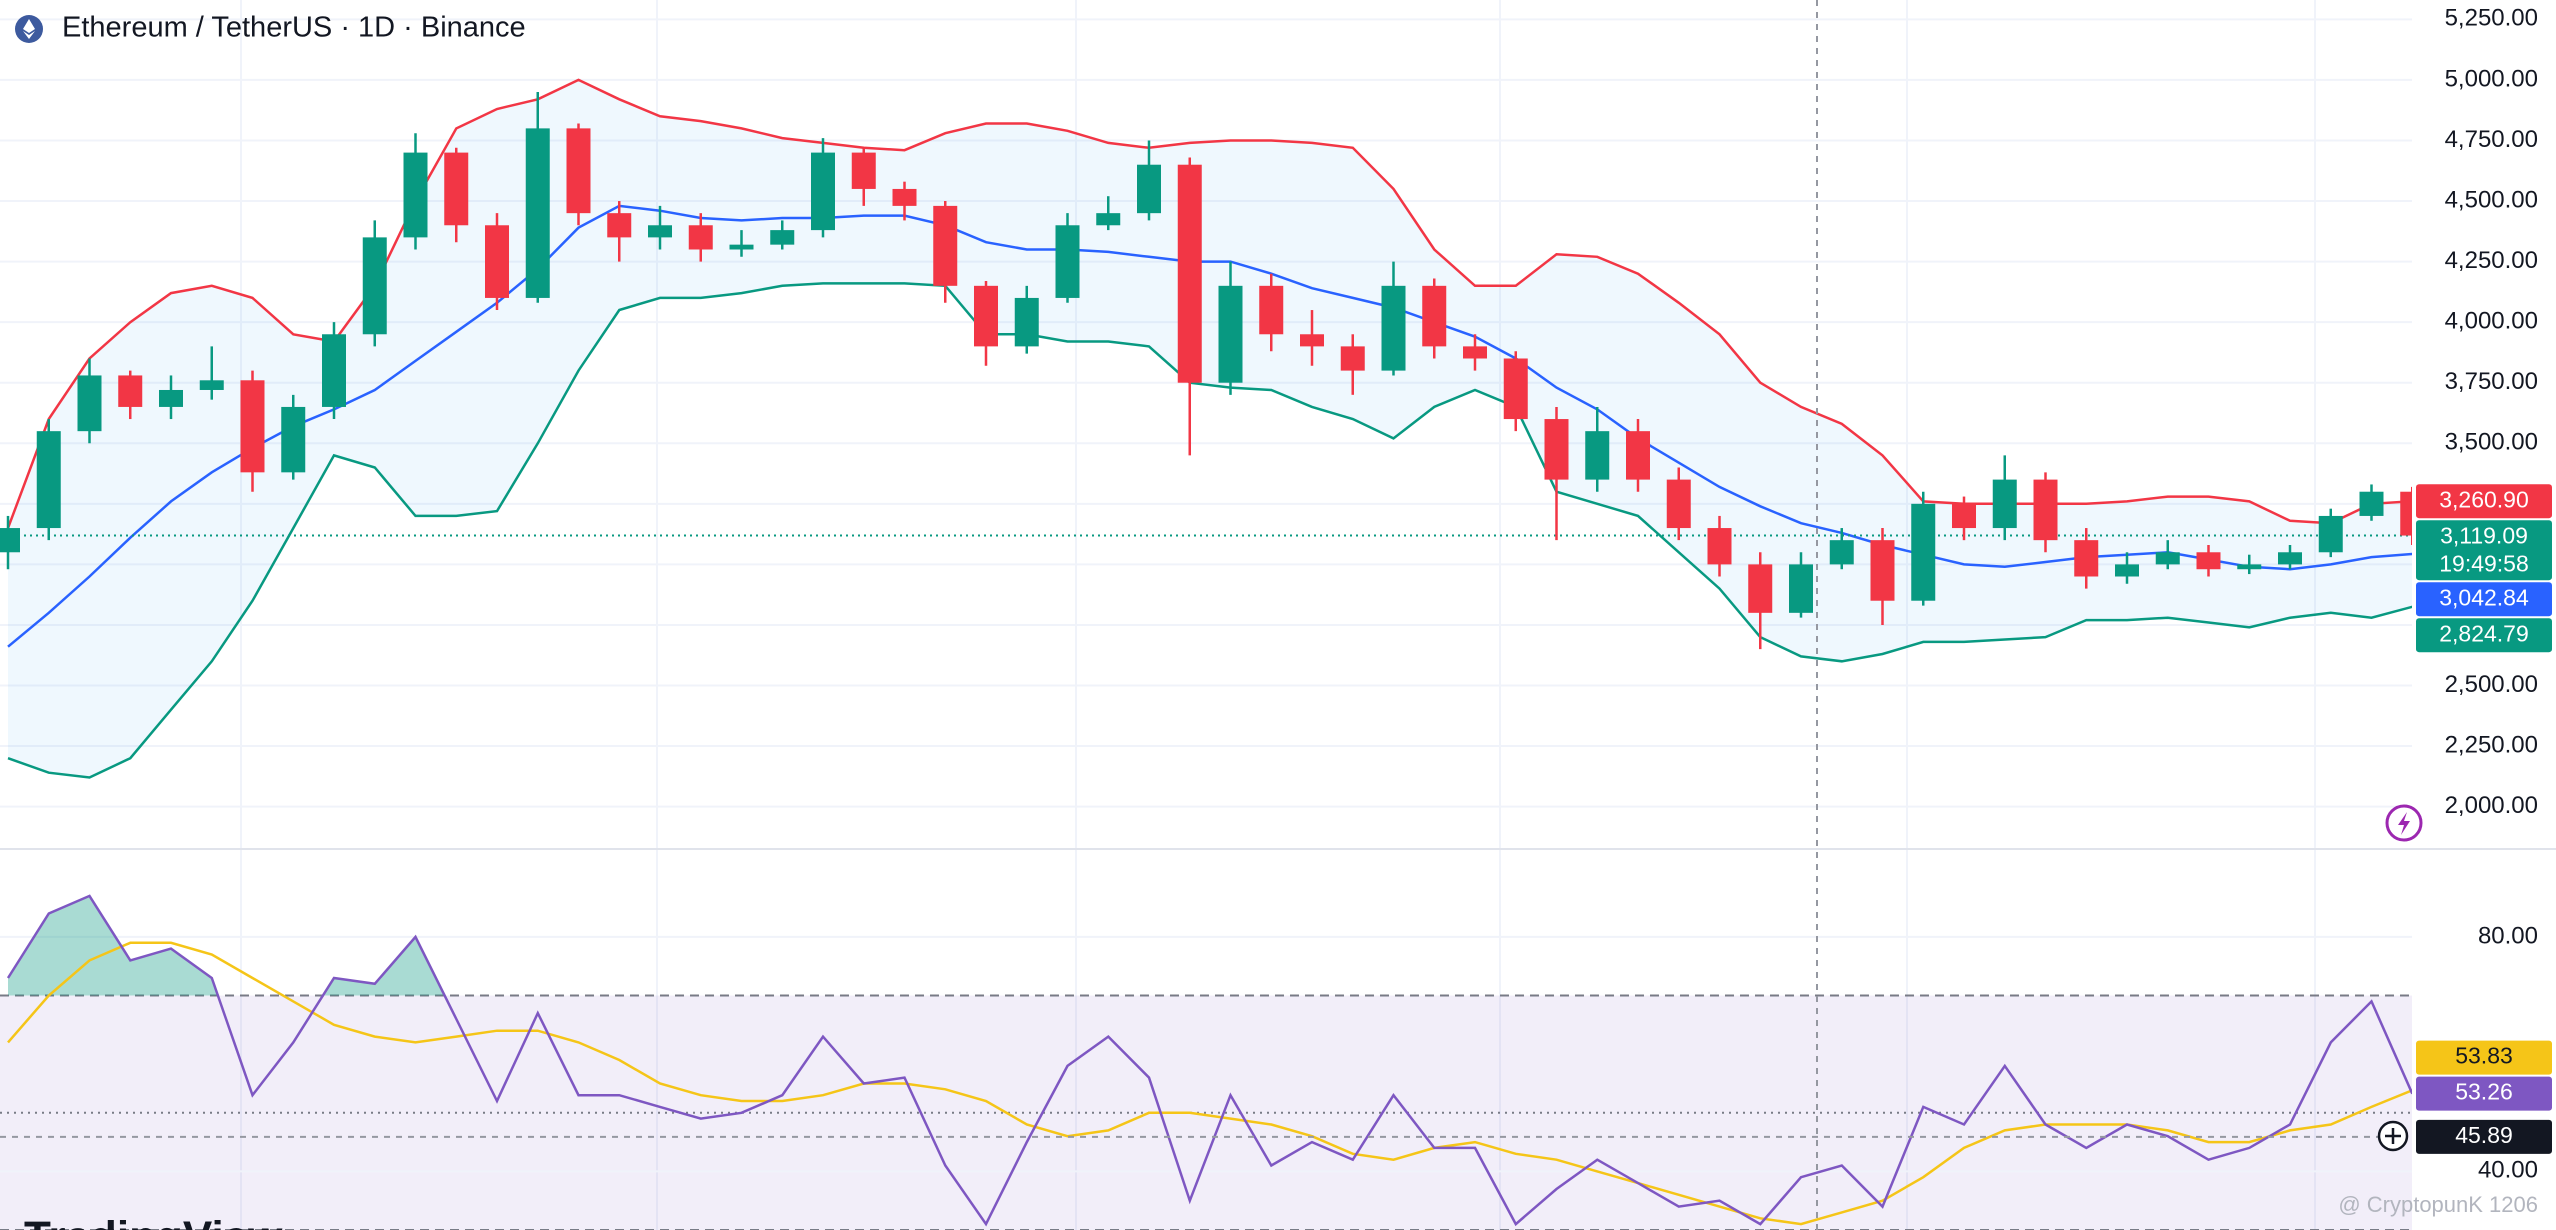 The width and height of the screenshot is (2556, 1230). Describe the element at coordinates (2491, 18) in the screenshot. I see `y-tick-label: 5,250.00` at that location.